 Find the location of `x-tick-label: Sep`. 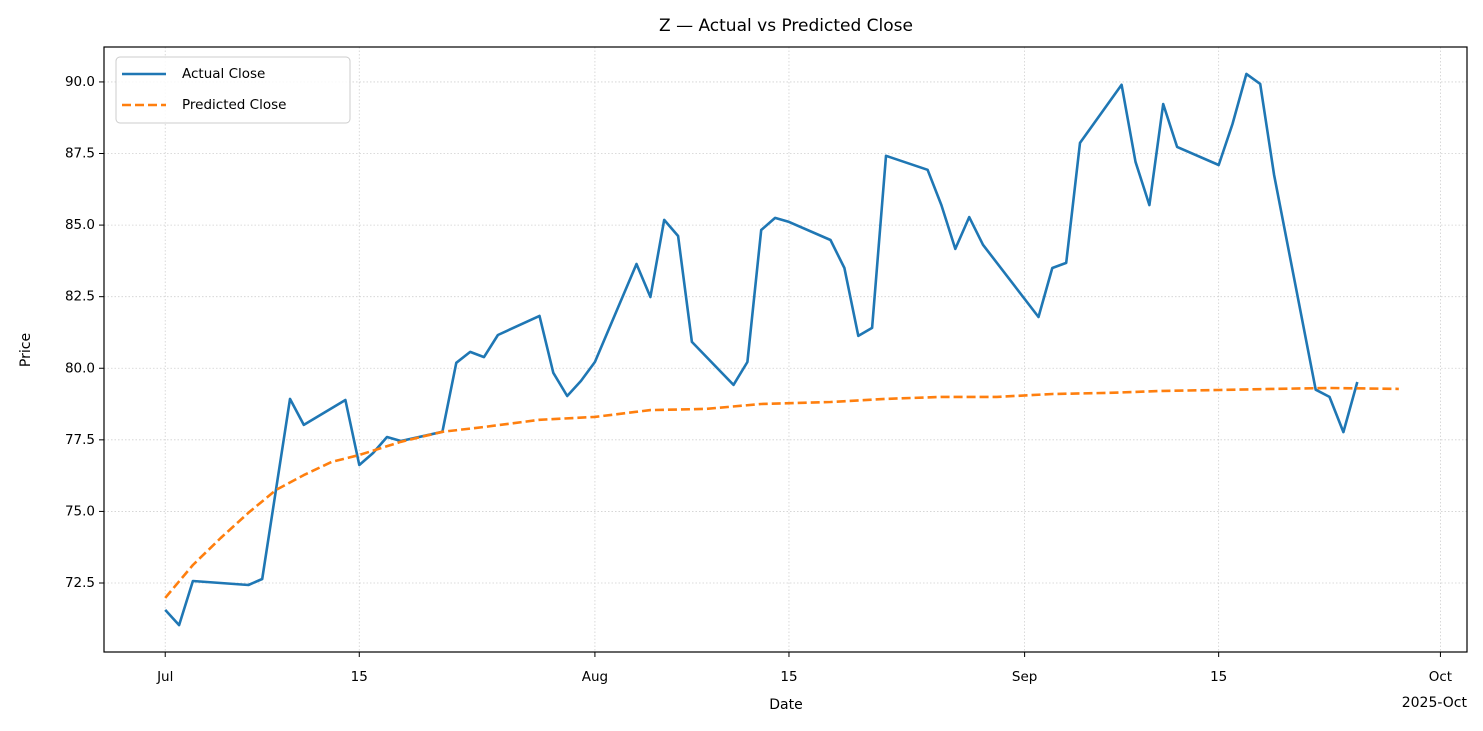

x-tick-label: Sep is located at coordinates (1024, 677).